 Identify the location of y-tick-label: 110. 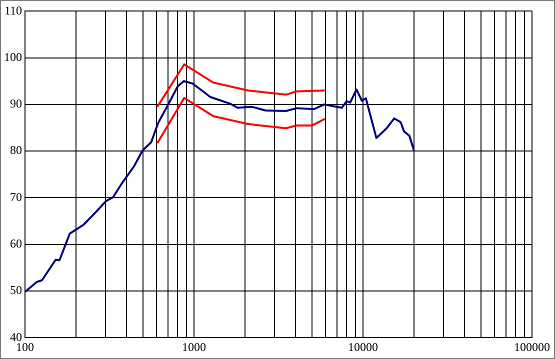
(13, 10).